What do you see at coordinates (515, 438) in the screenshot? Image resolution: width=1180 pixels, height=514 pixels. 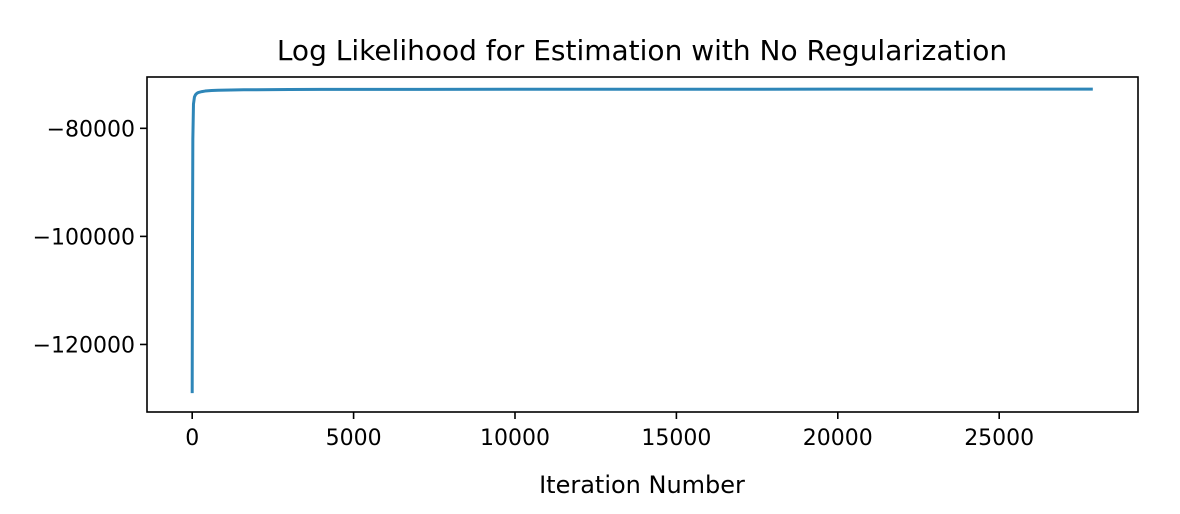 I see `x-tick-label: 10000` at bounding box center [515, 438].